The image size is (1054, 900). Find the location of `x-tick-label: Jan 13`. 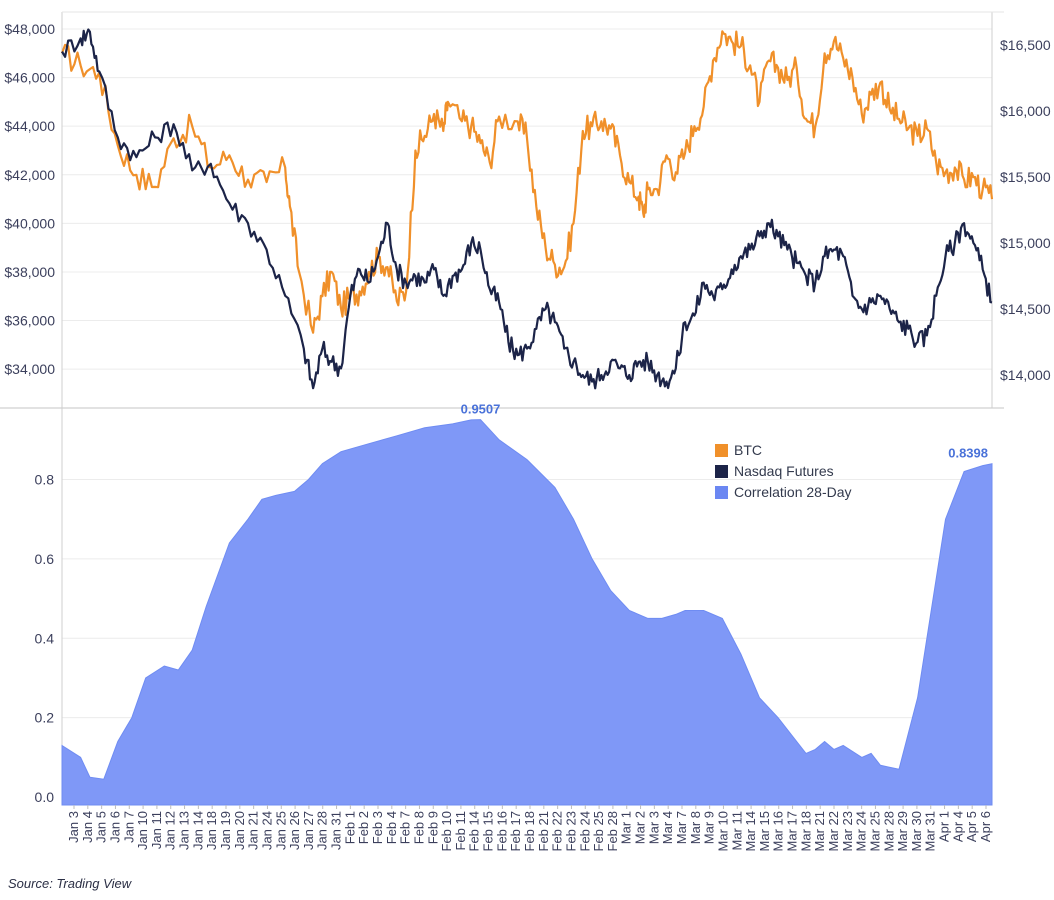

x-tick-label: Jan 13 is located at coordinates (184, 830).